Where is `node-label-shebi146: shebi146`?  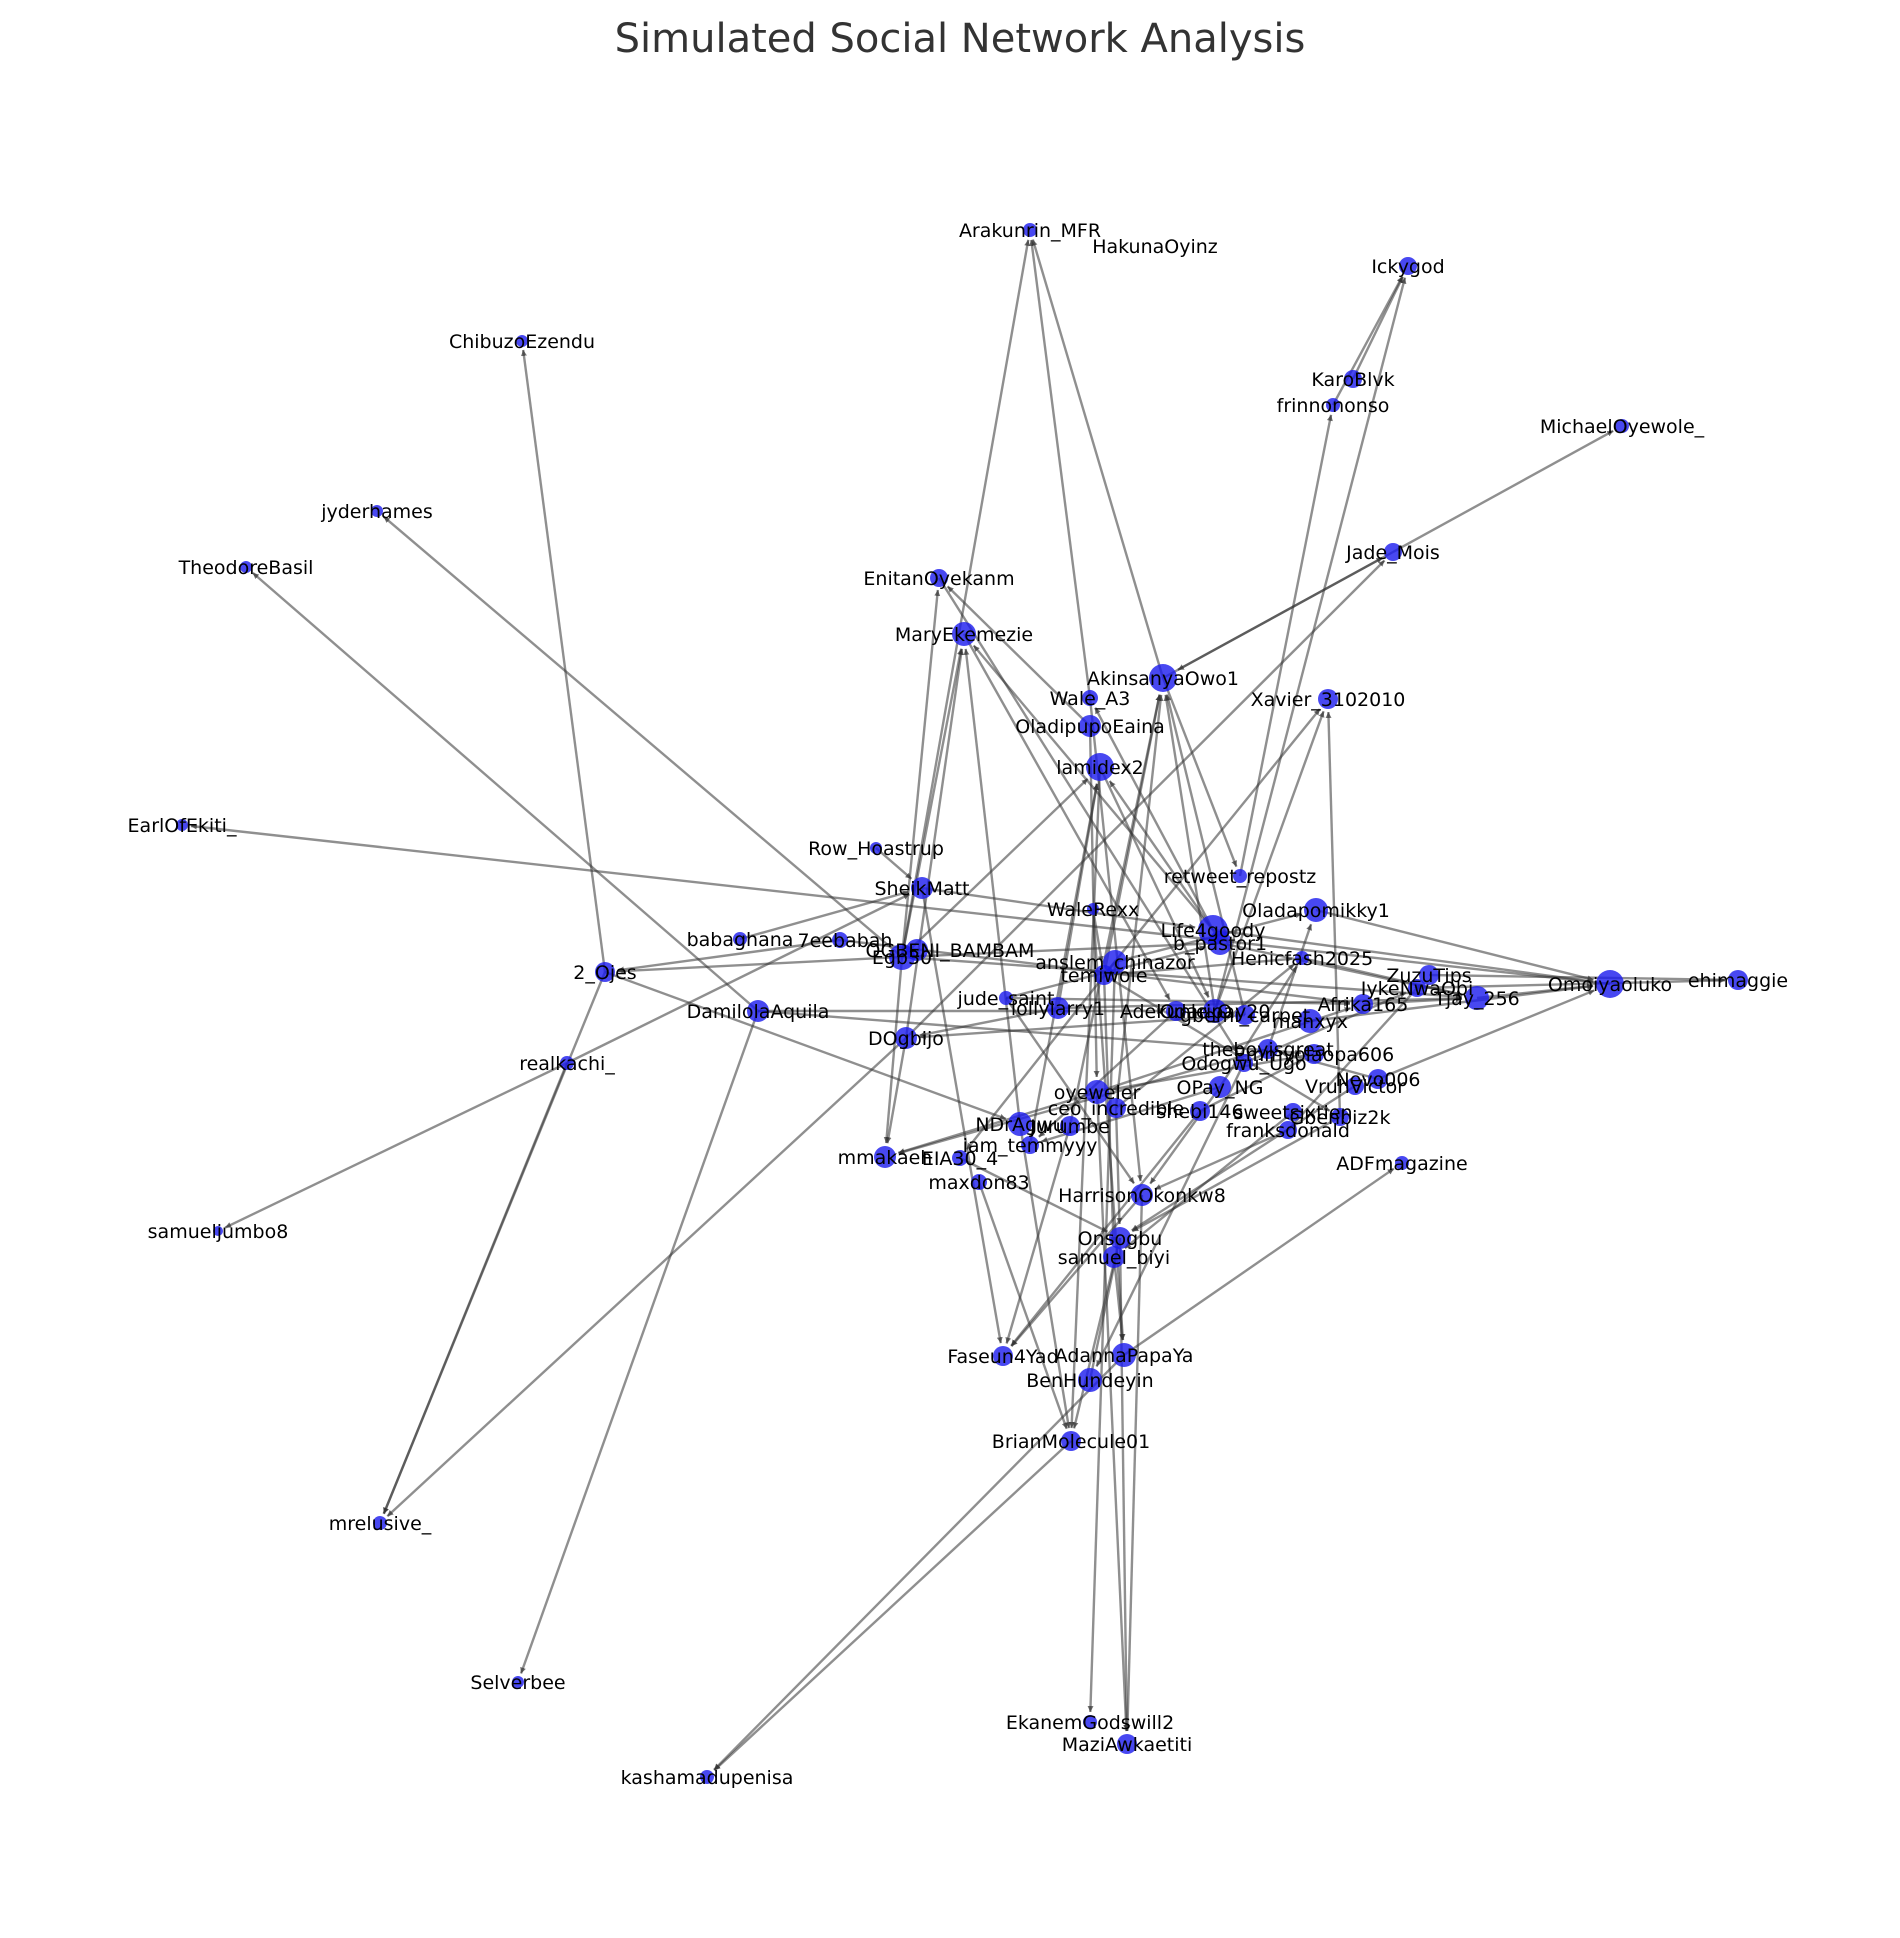 node-label-shebi146: shebi146 is located at coordinates (1199, 1112).